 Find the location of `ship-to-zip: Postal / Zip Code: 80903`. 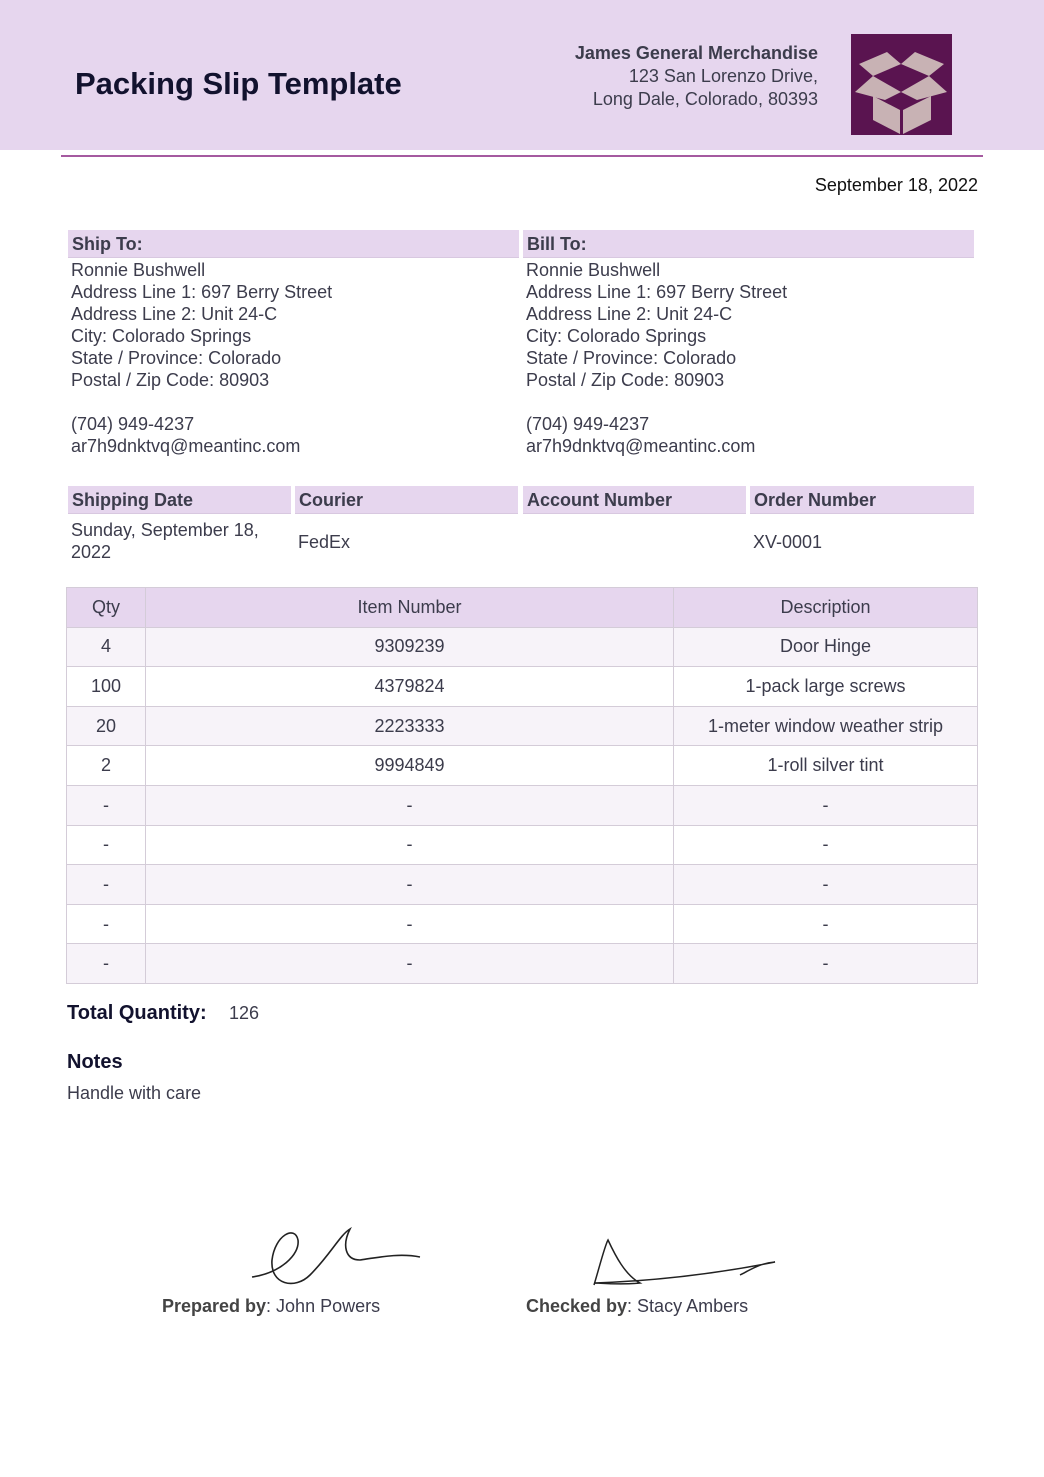

ship-to-zip: Postal / Zip Code: 80903 is located at coordinates (170, 380).